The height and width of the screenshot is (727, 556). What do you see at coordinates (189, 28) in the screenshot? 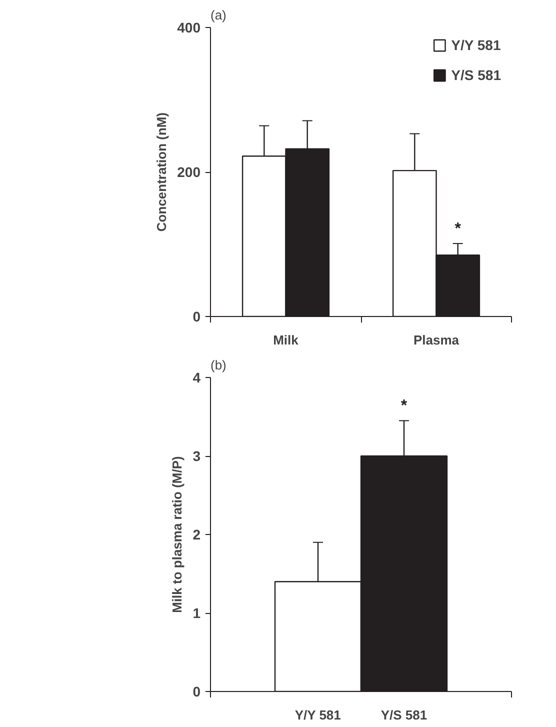
I see `y-tick-label: 400` at bounding box center [189, 28].